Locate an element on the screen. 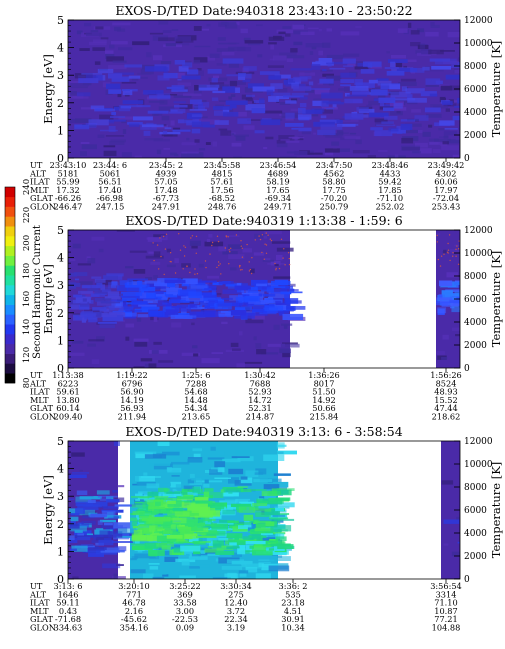  table-cell: -67.73 is located at coordinates (166, 198).